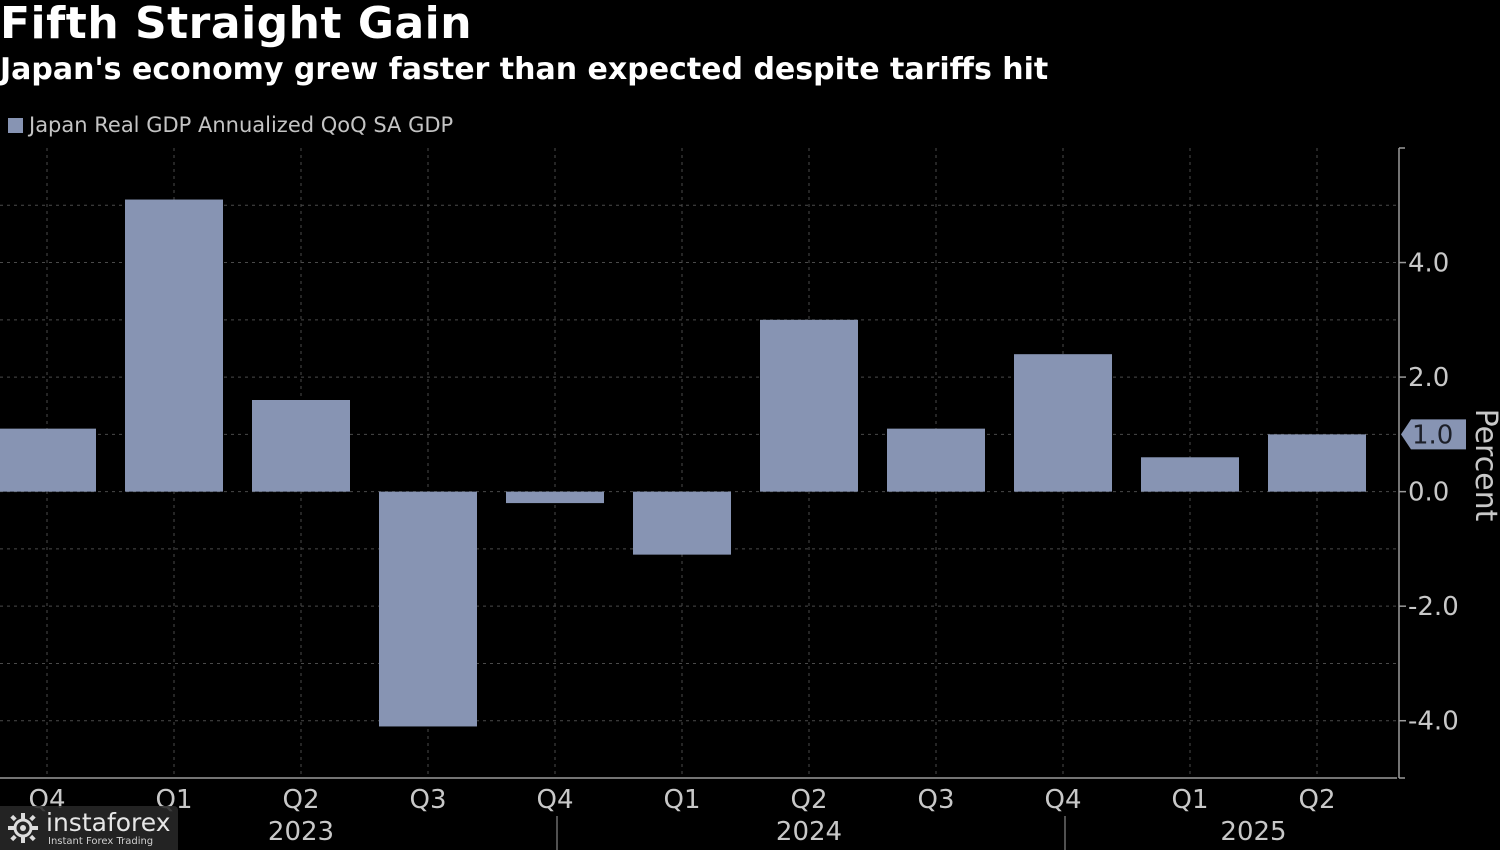  I want to click on watermark: instaforex Instant Forex Trading, so click(89, 828).